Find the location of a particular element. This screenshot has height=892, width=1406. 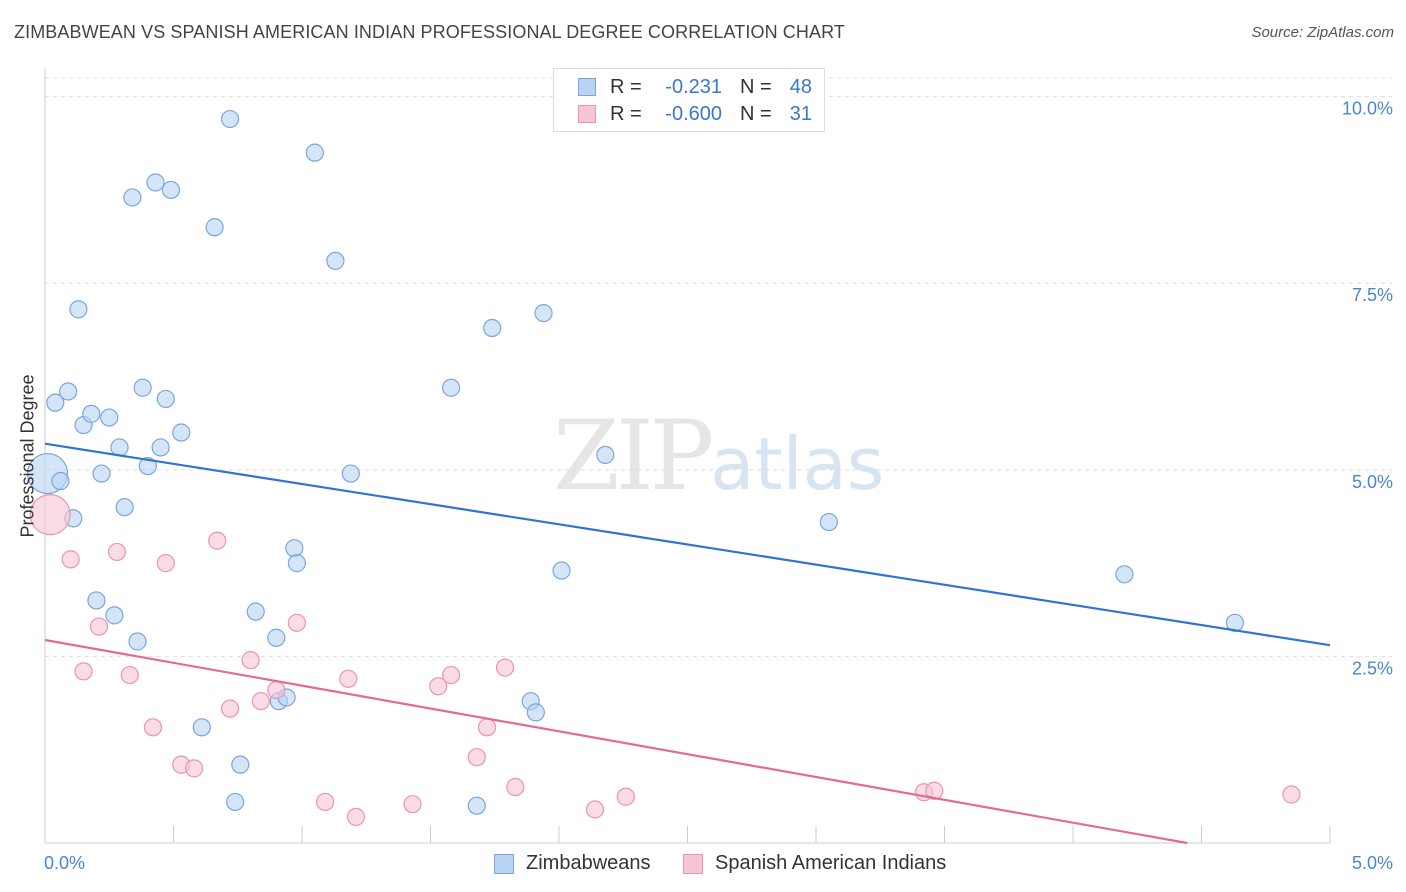

watermark: ZIPatlas is located at coordinates (718, 456).